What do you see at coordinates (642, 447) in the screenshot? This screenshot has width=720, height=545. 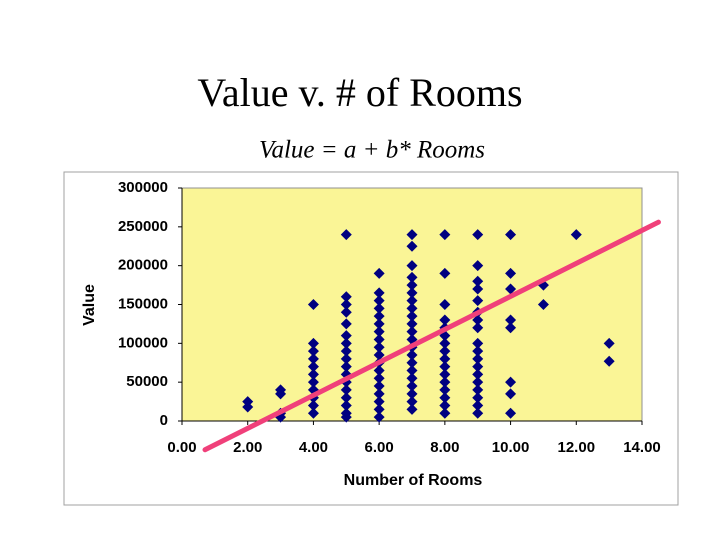 I see `x-tick-label: 14.00` at bounding box center [642, 447].